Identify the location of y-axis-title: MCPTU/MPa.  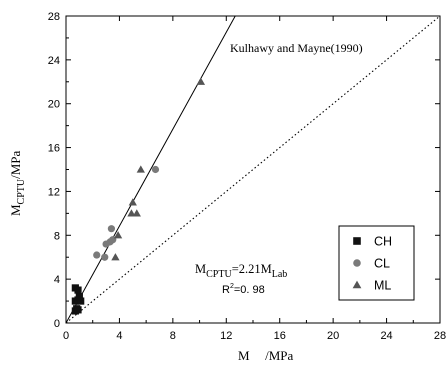
(17, 183).